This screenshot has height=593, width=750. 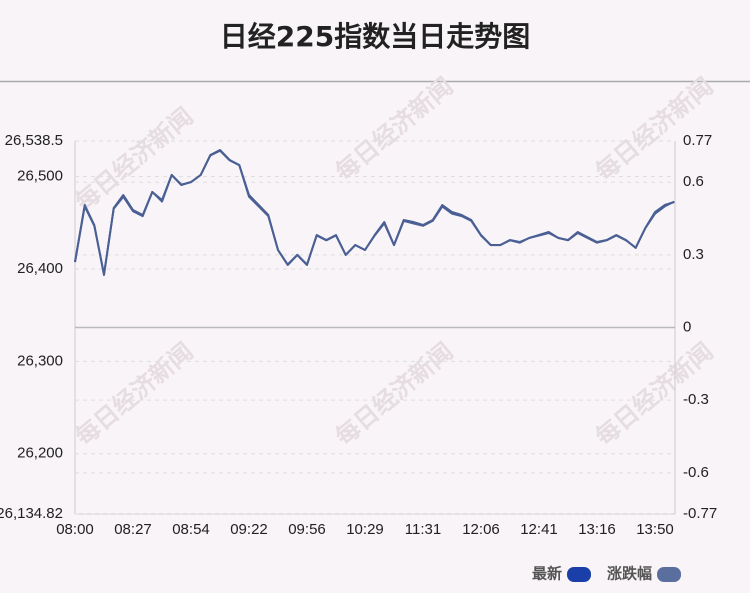 What do you see at coordinates (547, 574) in the screenshot?
I see `legend-label: 最新` at bounding box center [547, 574].